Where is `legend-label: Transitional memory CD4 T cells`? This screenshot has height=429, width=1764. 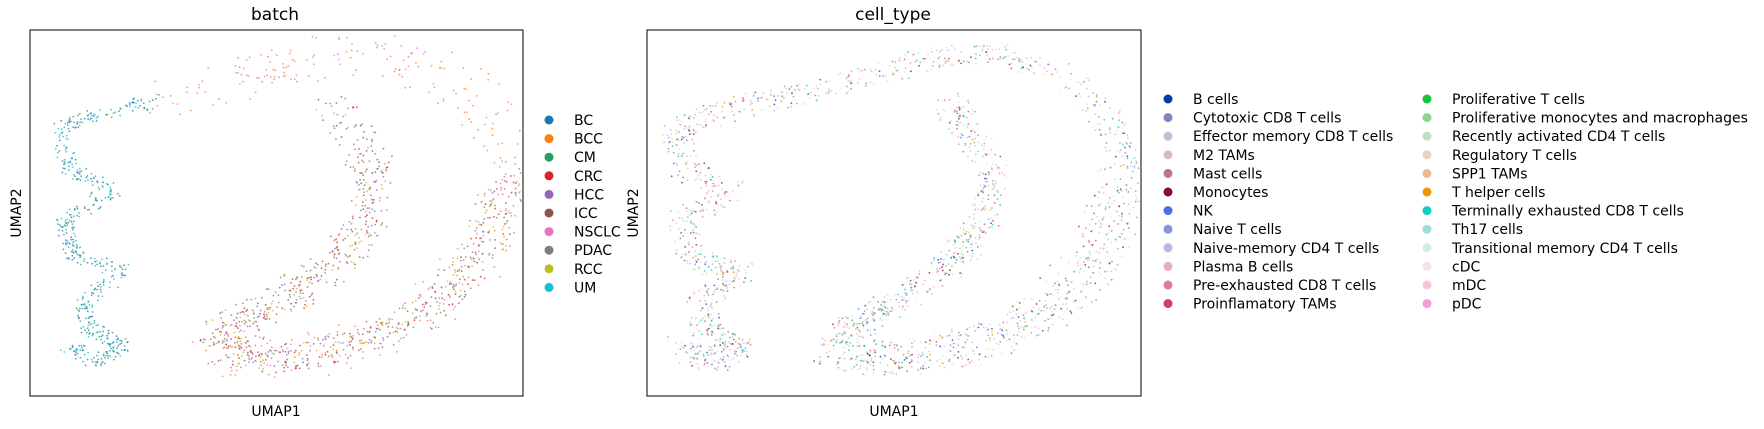 legend-label: Transitional memory CD4 T cells is located at coordinates (1564, 249).